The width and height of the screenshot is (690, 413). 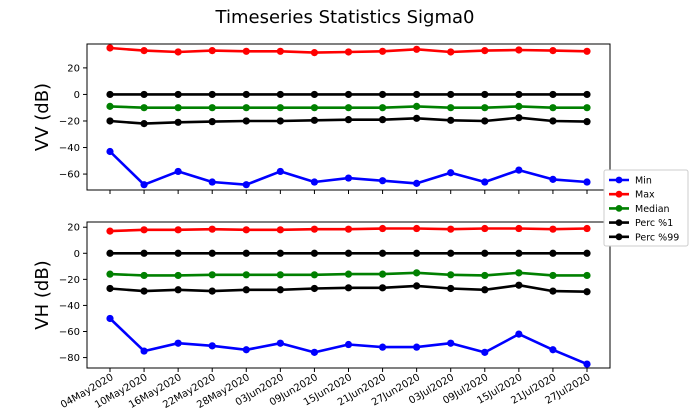 What do you see at coordinates (69, 358) in the screenshot?
I see `y-tick-label: −80` at bounding box center [69, 358].